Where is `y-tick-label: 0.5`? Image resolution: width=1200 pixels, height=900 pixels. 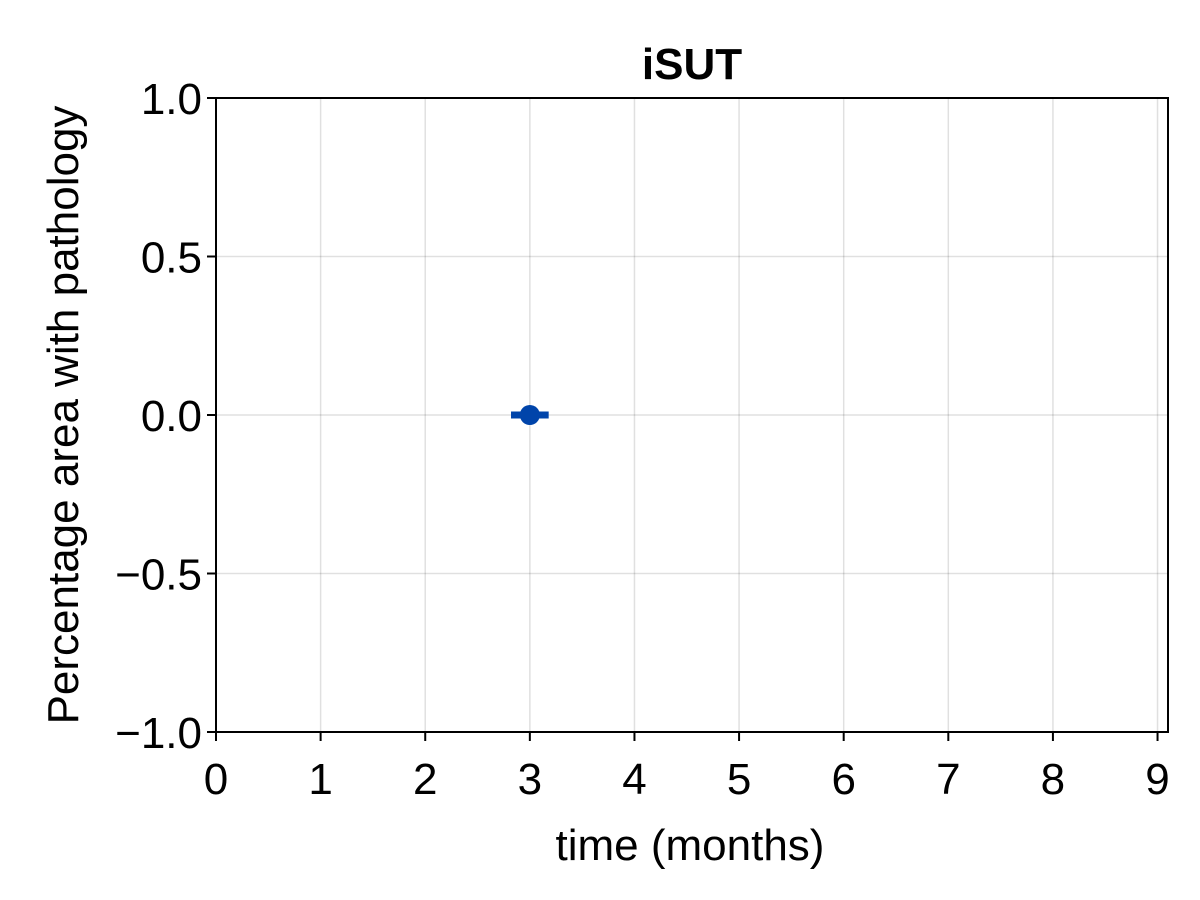 y-tick-label: 0.5 is located at coordinates (171, 258).